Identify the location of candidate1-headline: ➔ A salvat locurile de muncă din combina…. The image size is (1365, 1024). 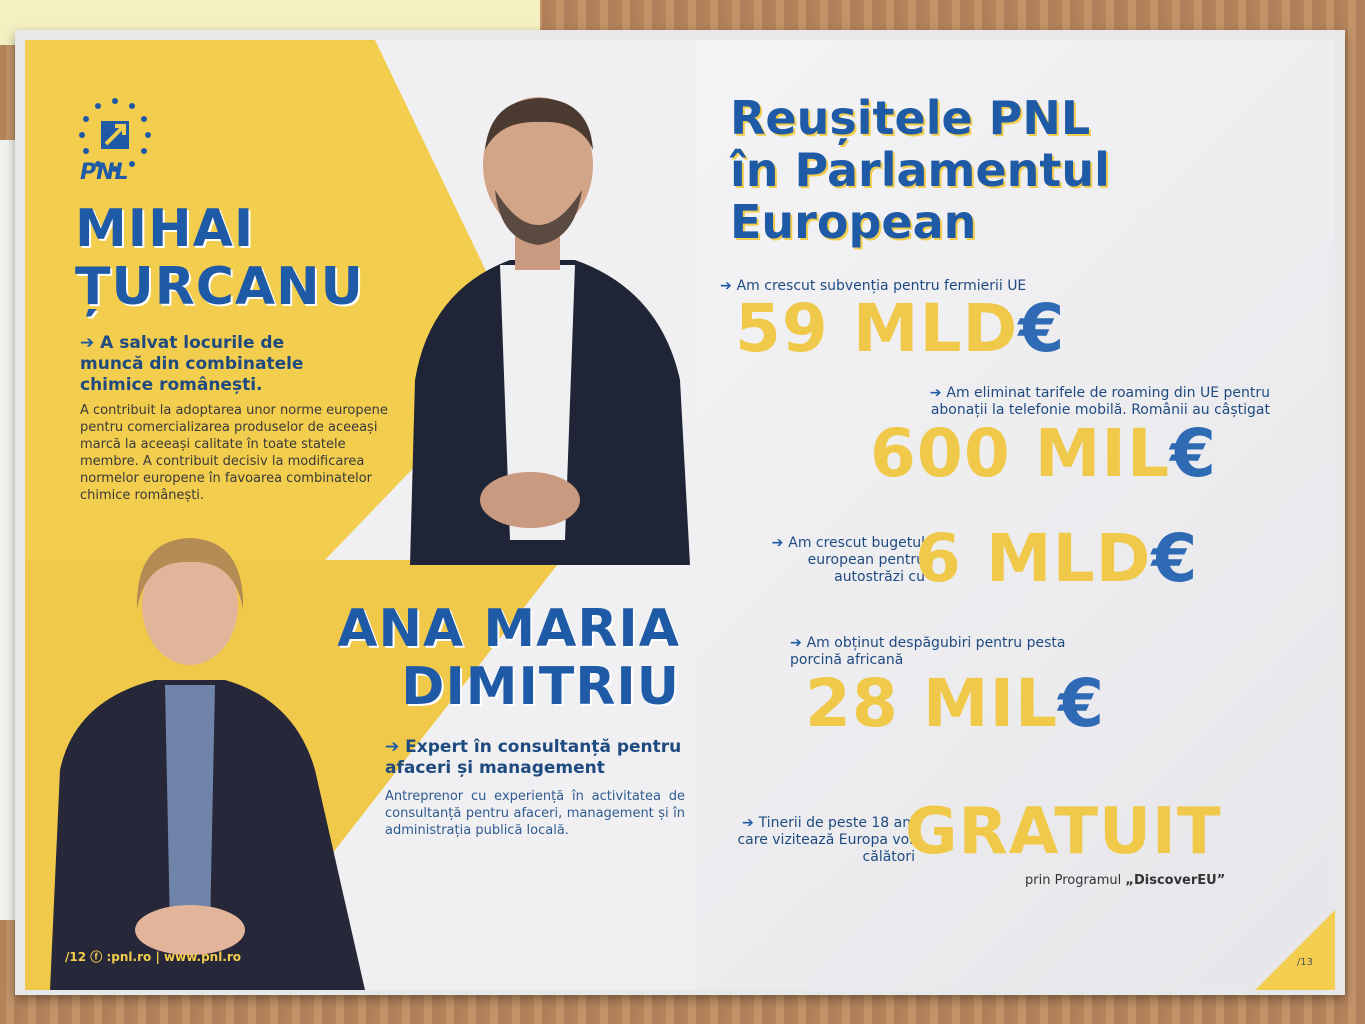
(200, 364).